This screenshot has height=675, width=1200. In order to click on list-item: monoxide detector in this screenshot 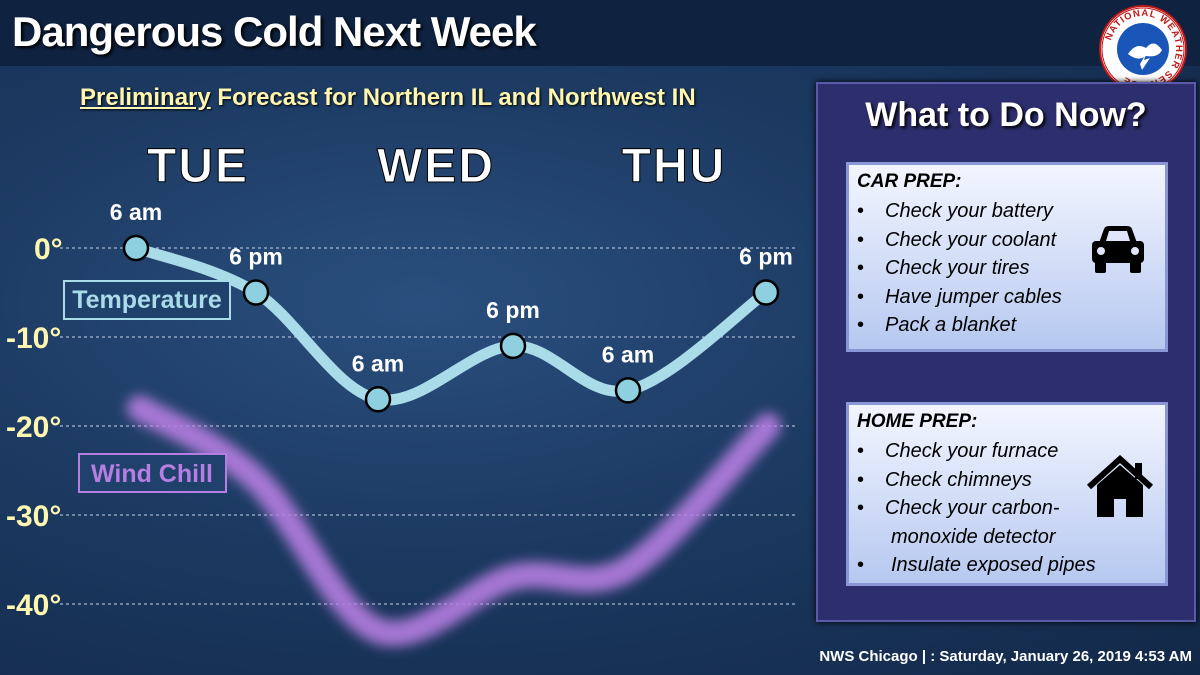, I will do `click(973, 536)`.